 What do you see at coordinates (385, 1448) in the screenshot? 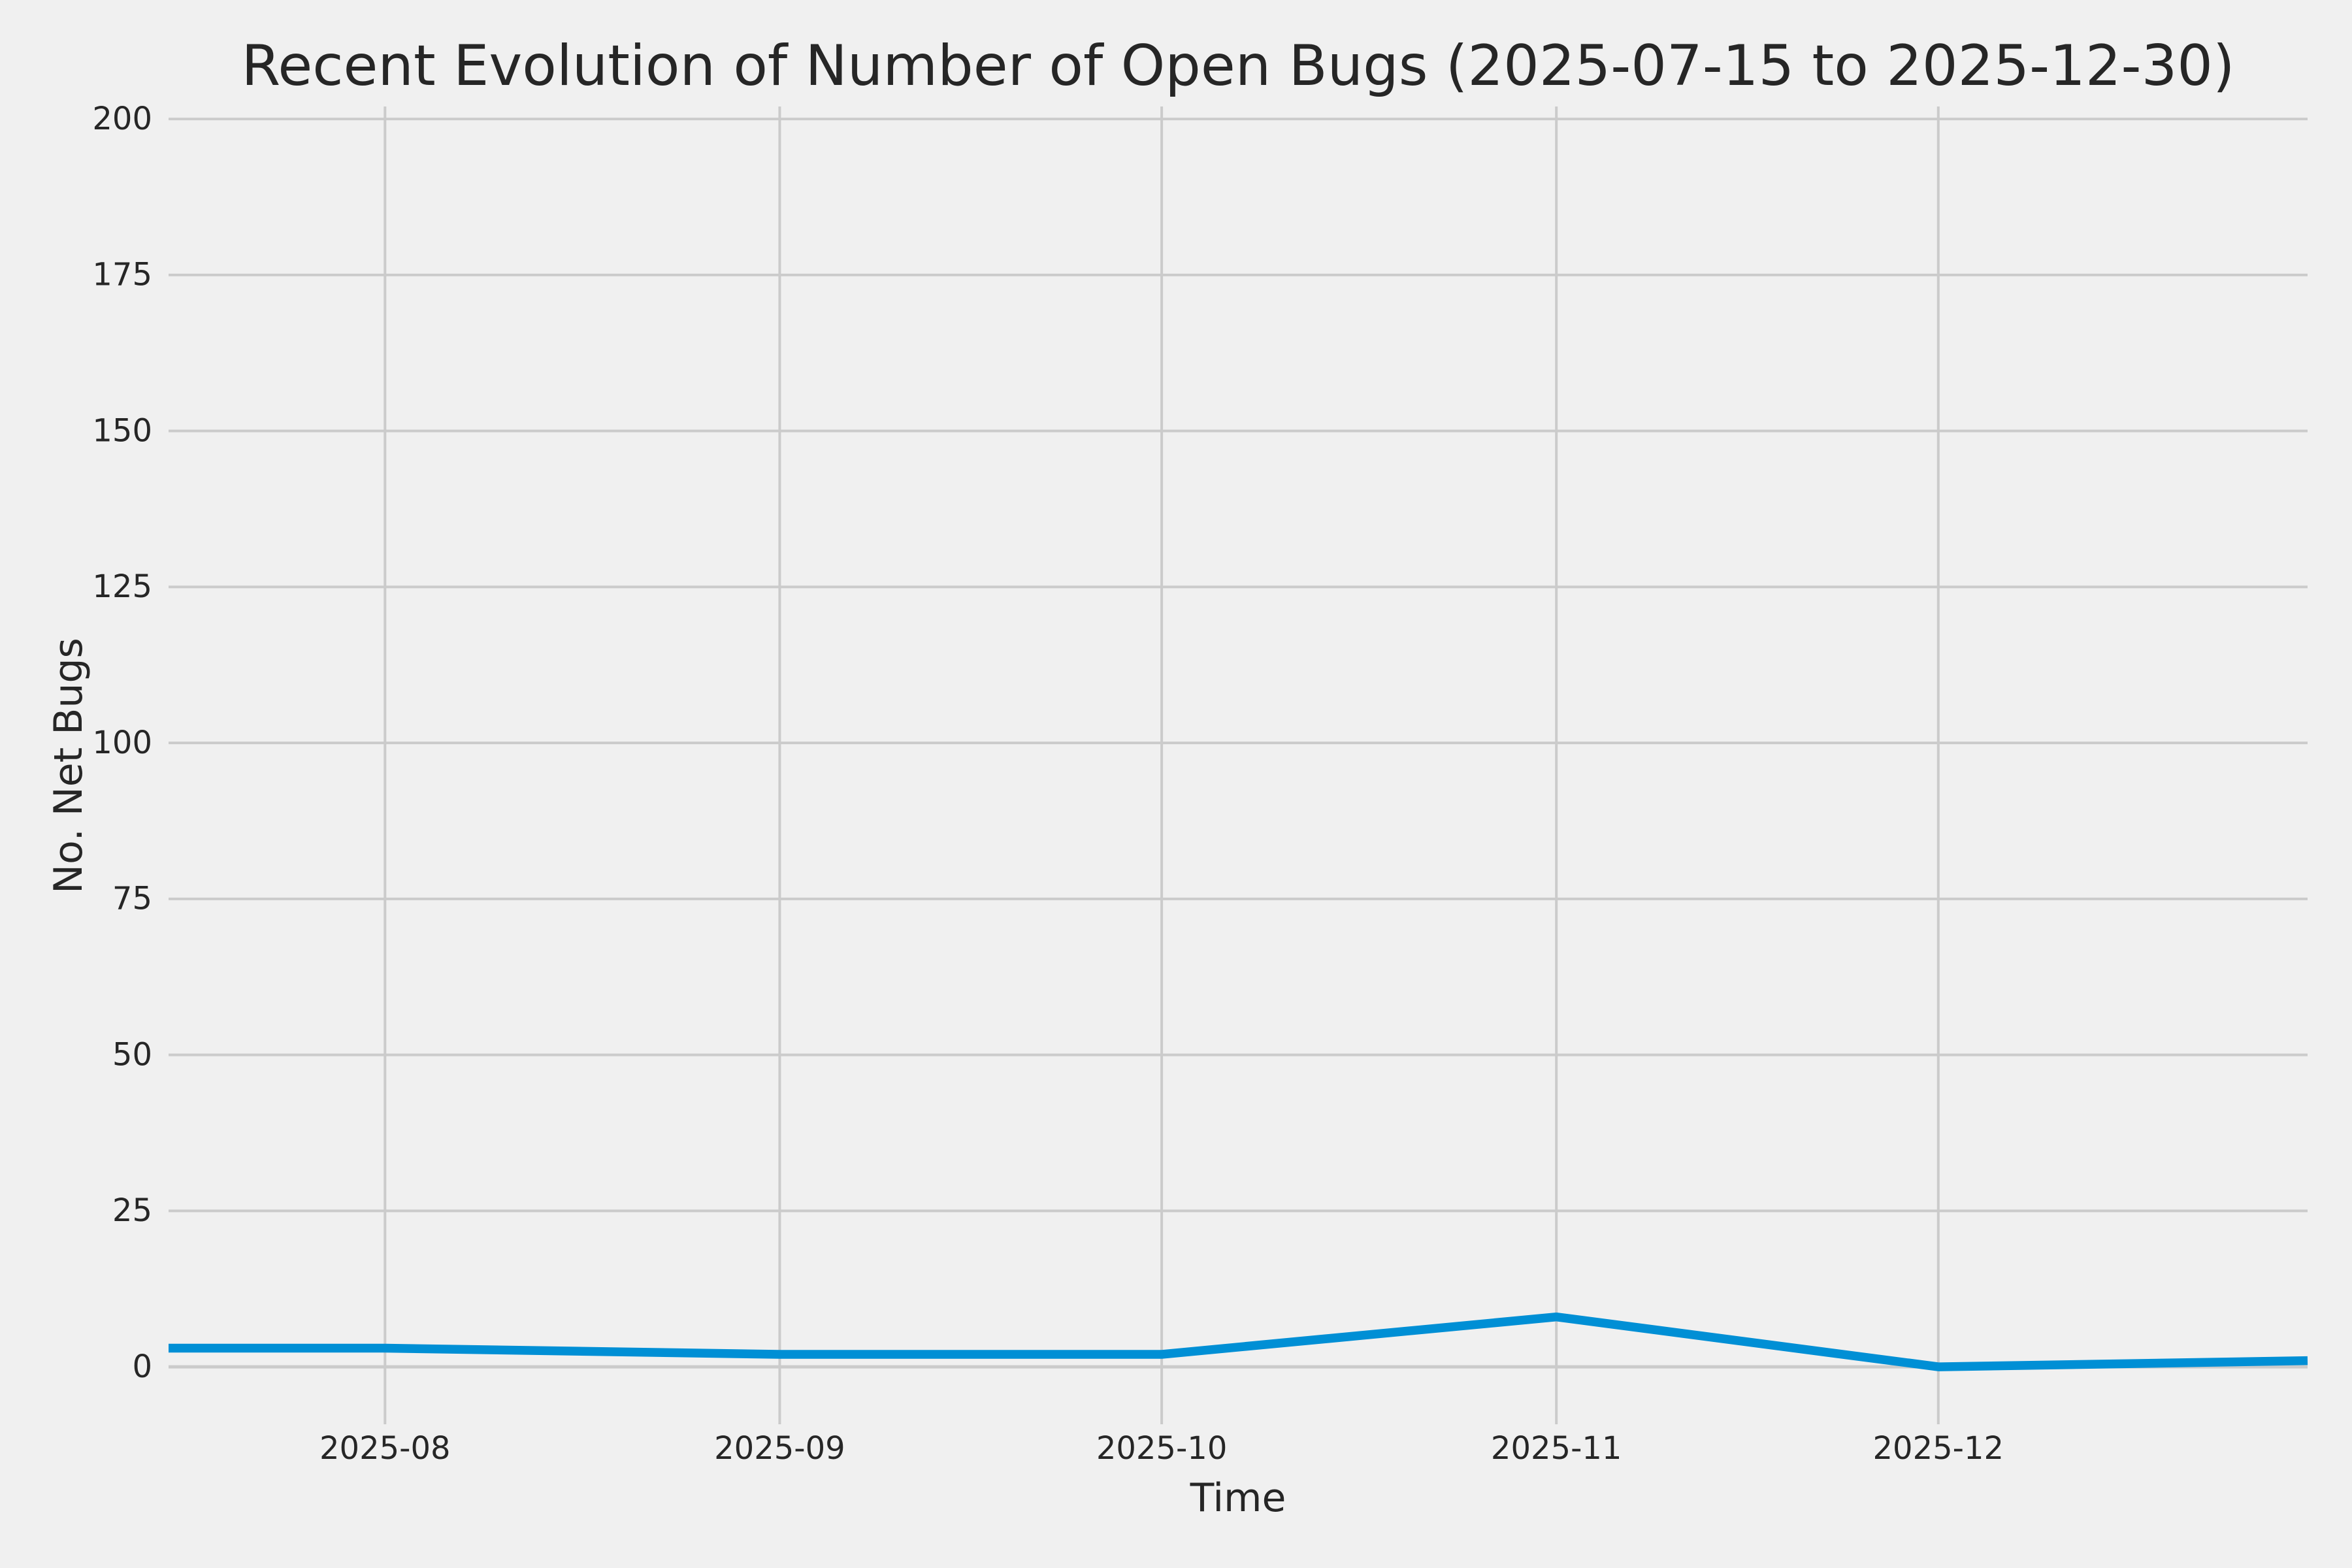
I see `x-tick-label-2025-08: 2025-08` at bounding box center [385, 1448].